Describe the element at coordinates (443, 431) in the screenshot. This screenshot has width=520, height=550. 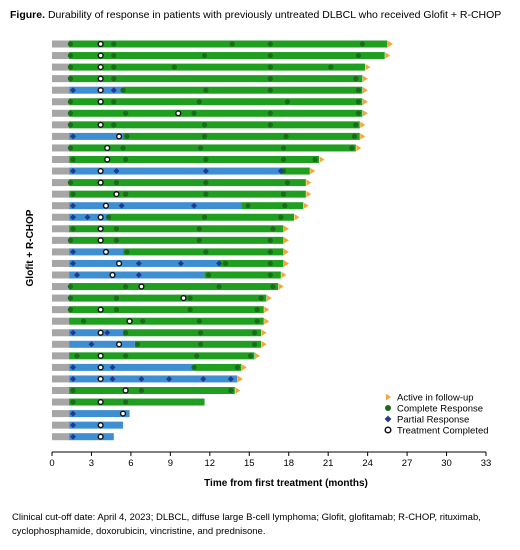
I see `legend-label: Treatment Completed` at that location.